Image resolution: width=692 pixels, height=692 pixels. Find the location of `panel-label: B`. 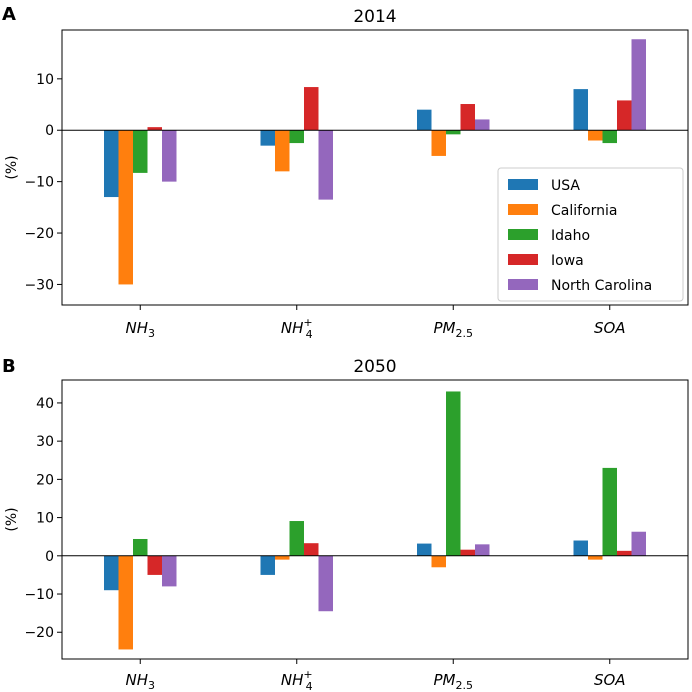

panel-label: B is located at coordinates (9, 366).